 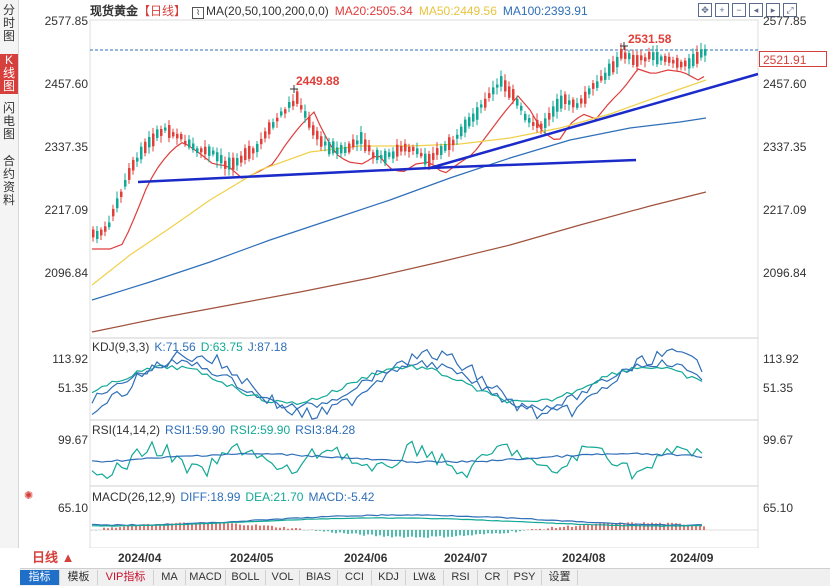 What do you see at coordinates (195, 430) in the screenshot?
I see `rsi1: RSI1:59.90` at bounding box center [195, 430].